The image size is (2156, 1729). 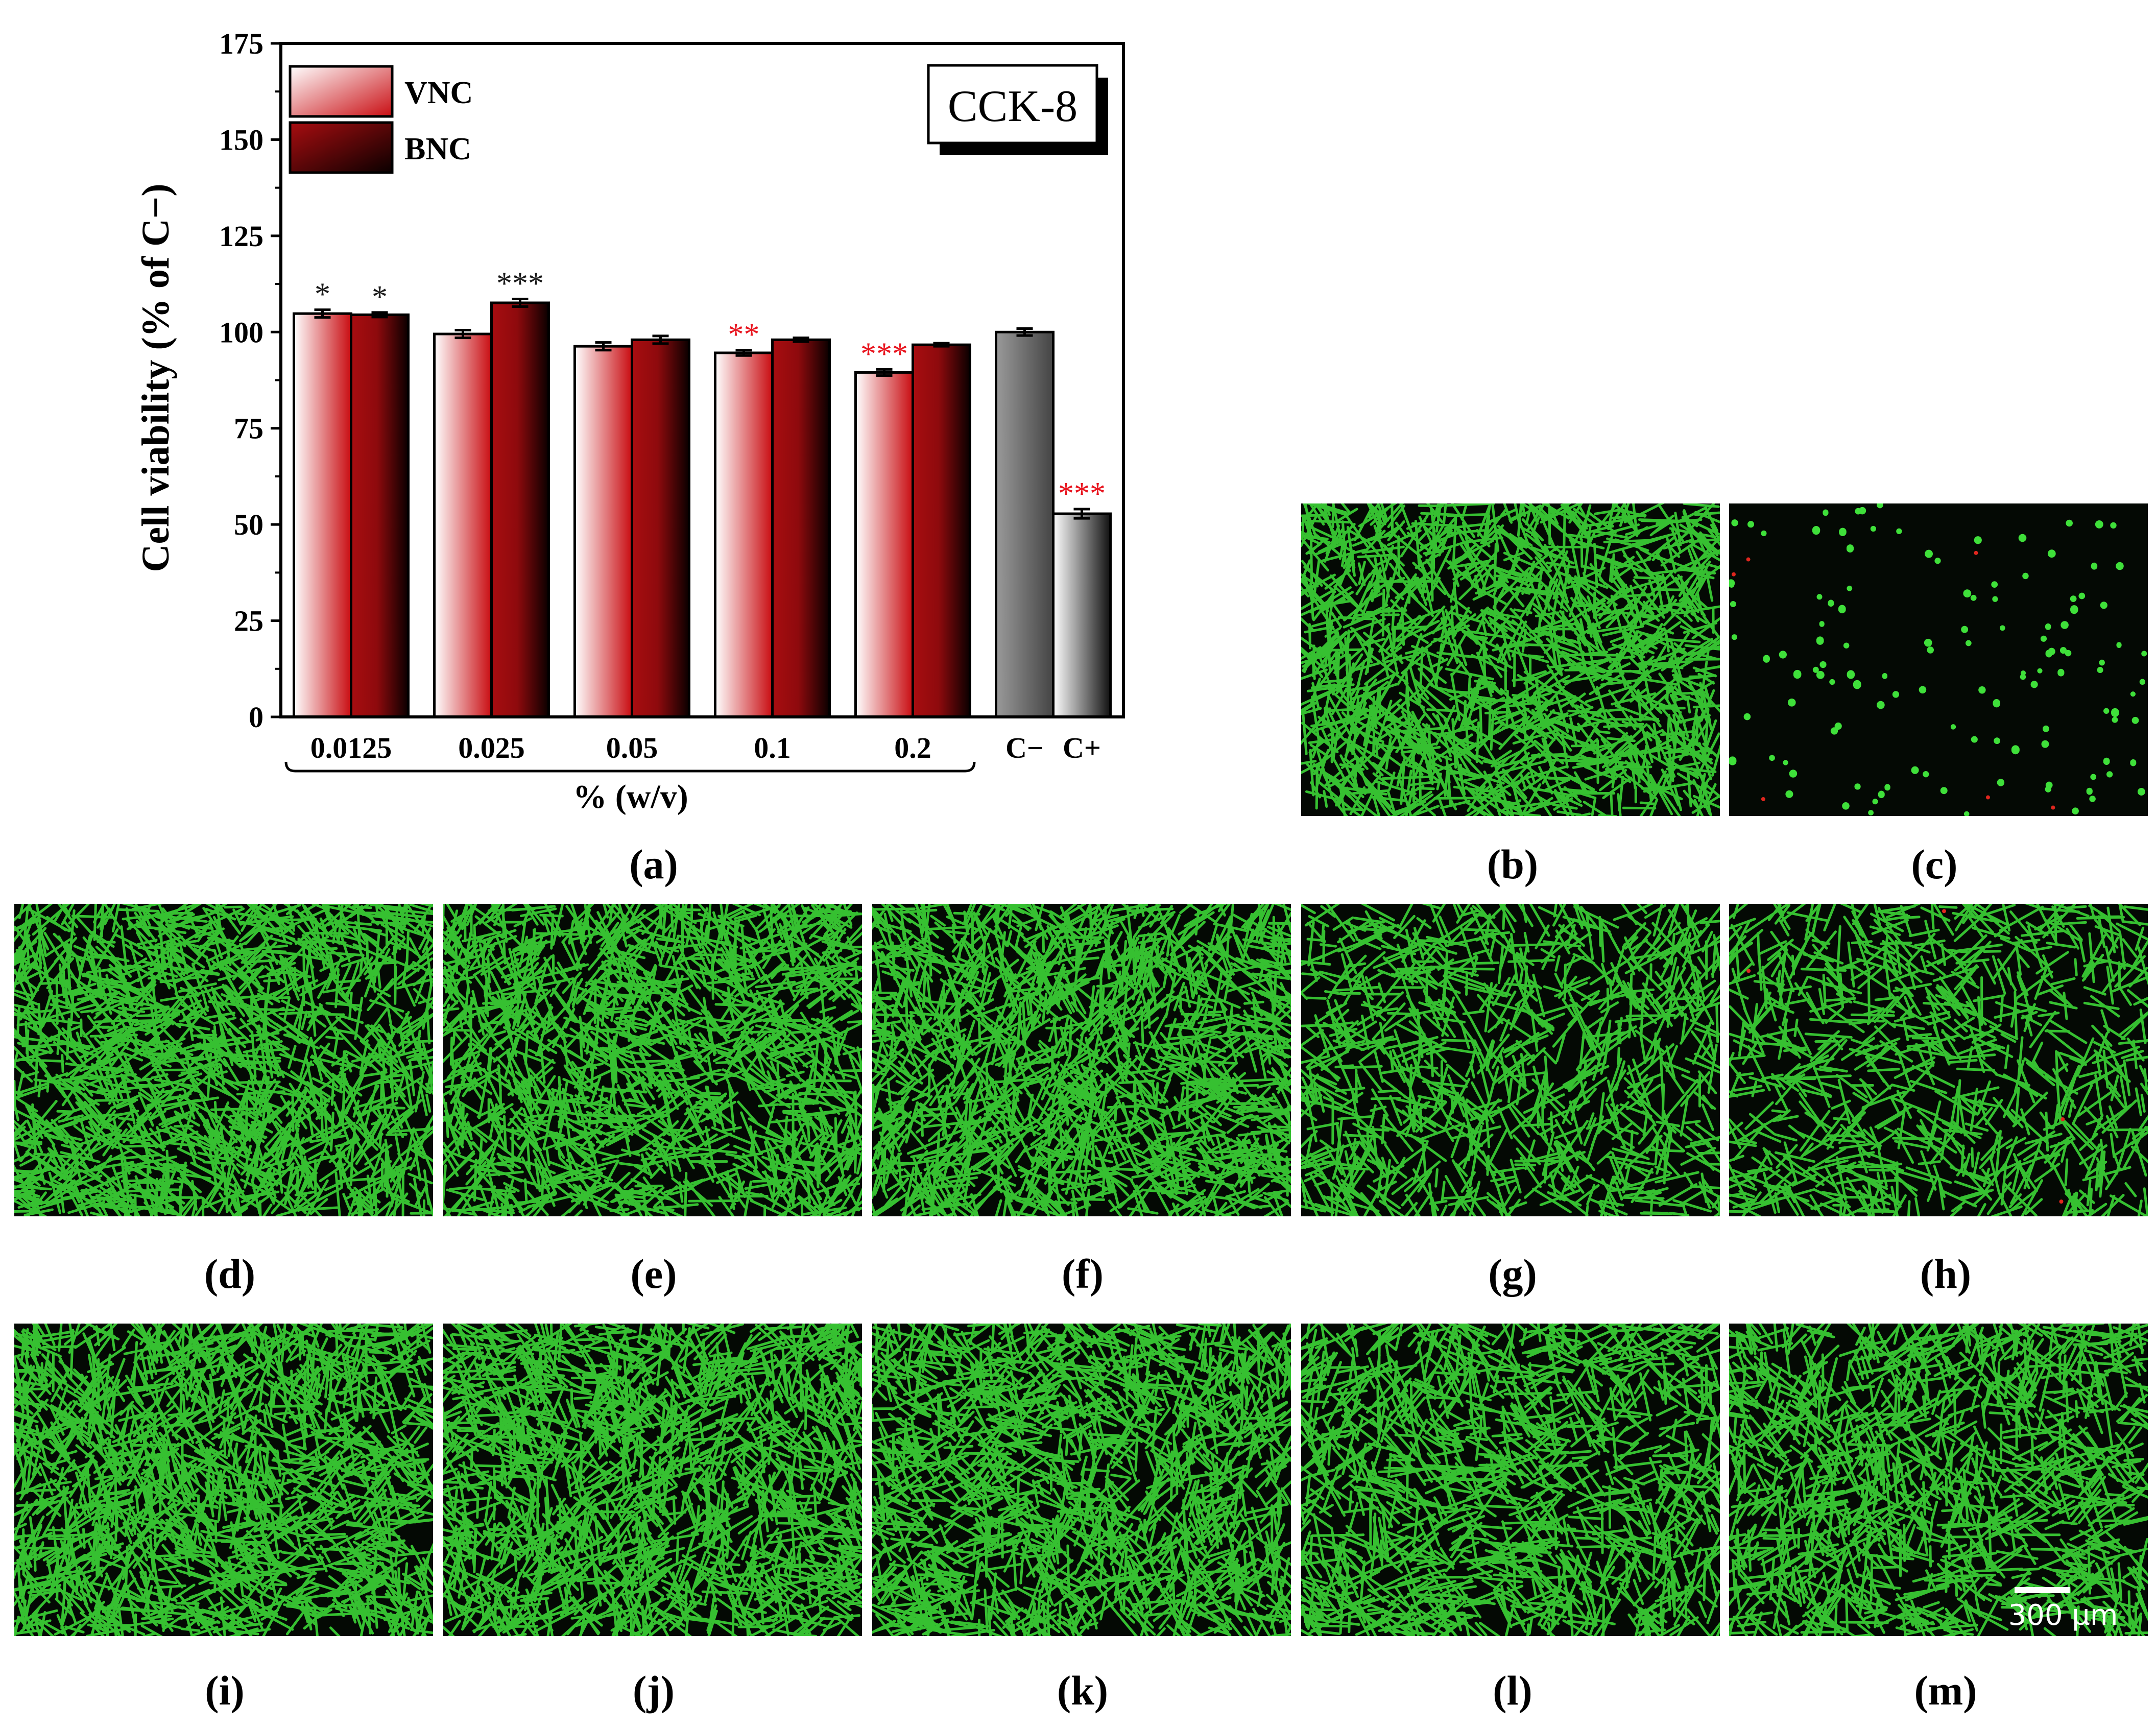 I want to click on assay-badge: CCK-8, so click(x=1017, y=109).